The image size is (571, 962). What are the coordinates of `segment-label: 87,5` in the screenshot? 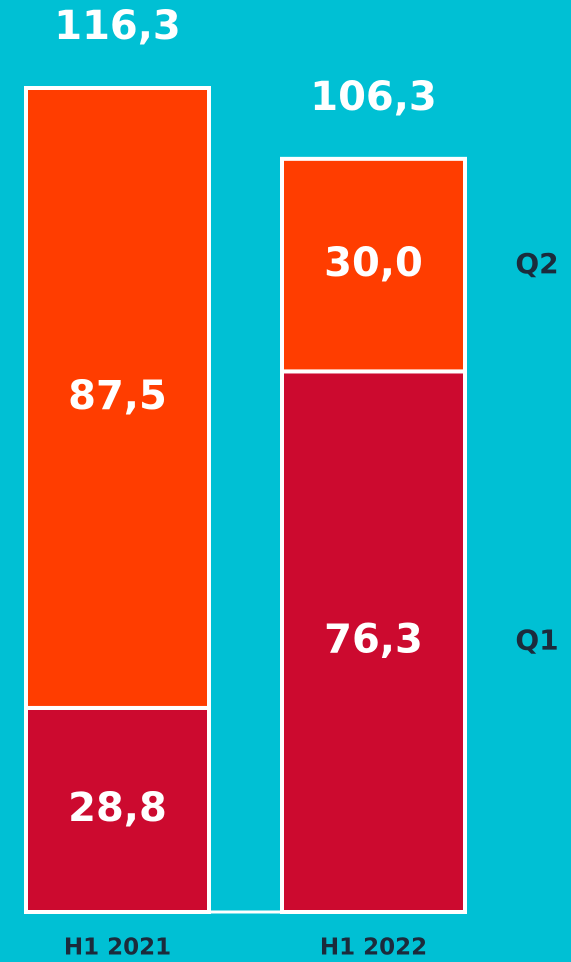 It's located at (117, 396).